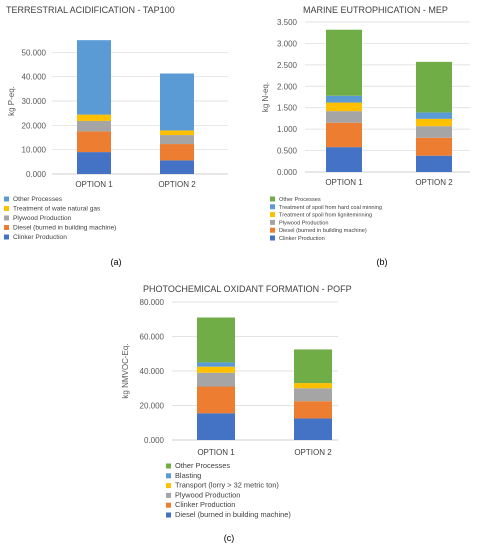 This screenshot has height=550, width=483. I want to click on y-tick-label: 10.000, so click(34, 150).